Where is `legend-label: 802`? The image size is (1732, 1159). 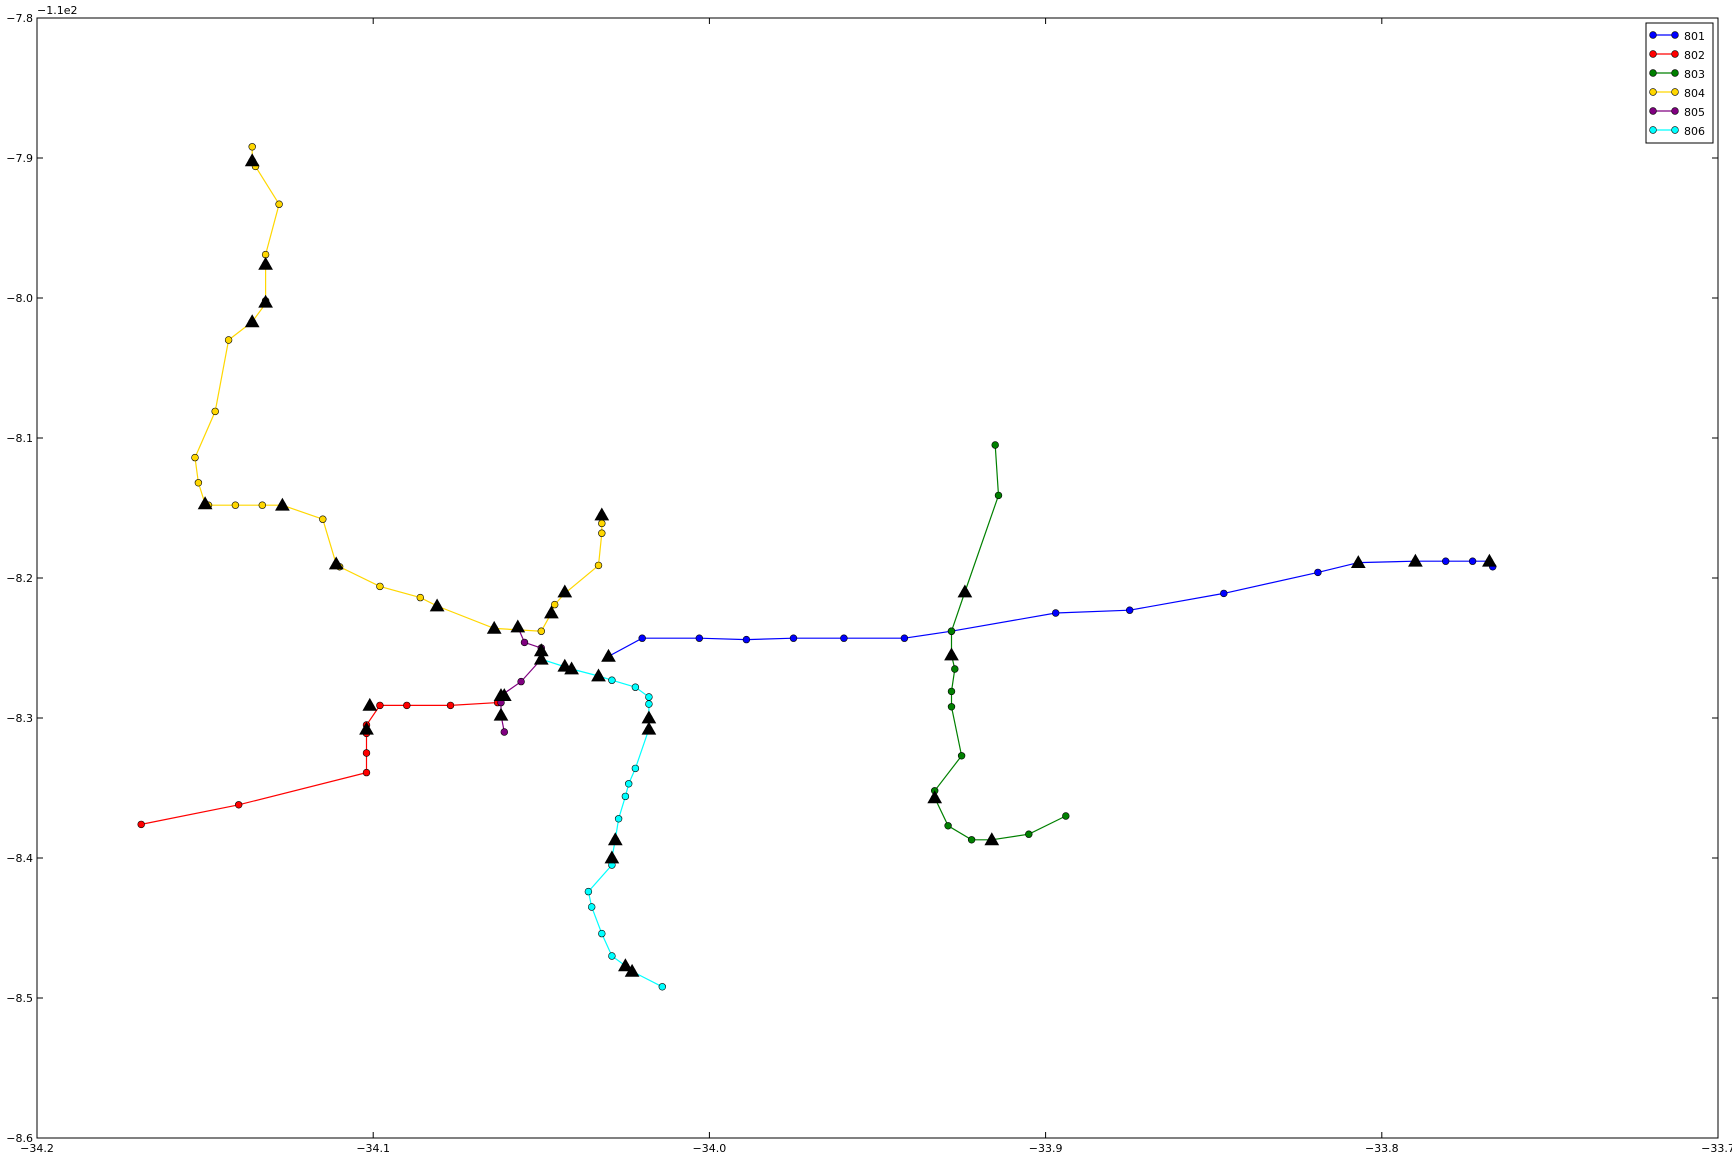
legend-label: 802 is located at coordinates (1694, 55).